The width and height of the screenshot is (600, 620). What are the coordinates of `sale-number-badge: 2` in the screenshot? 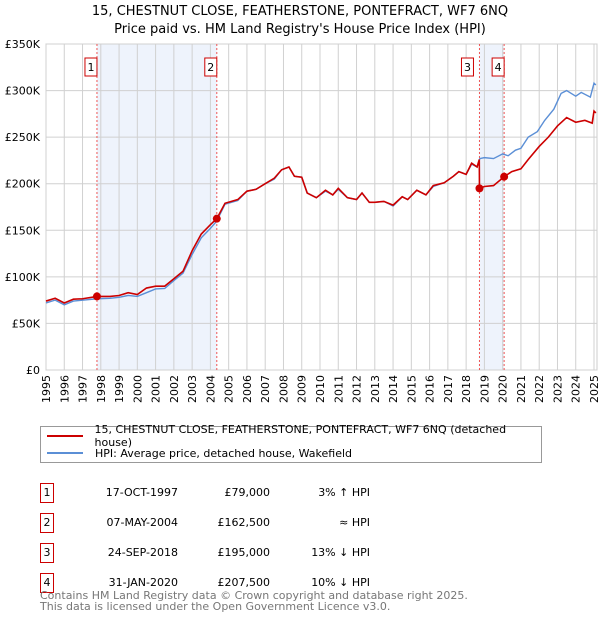 It's located at (47, 523).